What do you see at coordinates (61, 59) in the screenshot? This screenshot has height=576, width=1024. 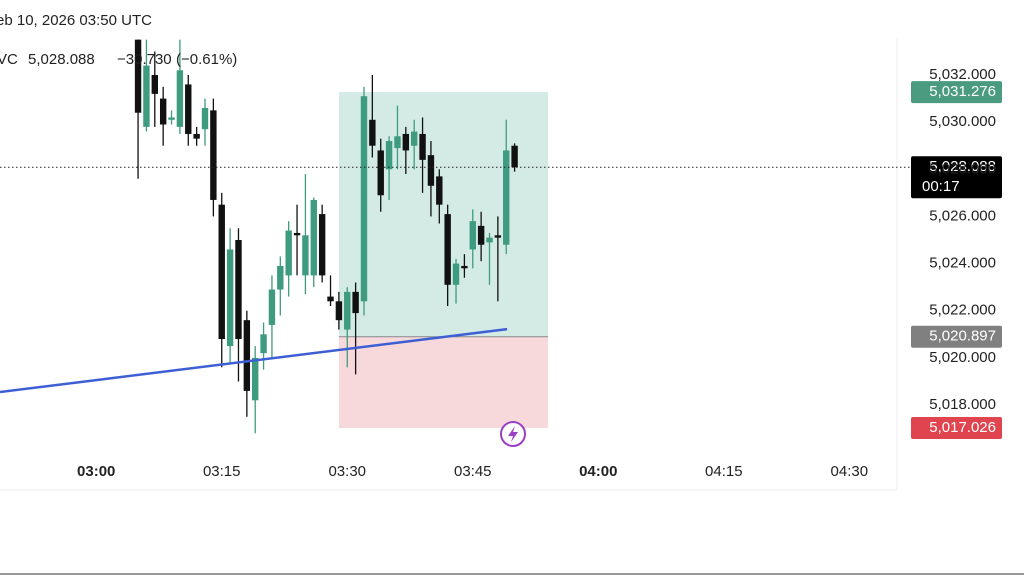 I see `header-price: 5,028.088` at bounding box center [61, 59].